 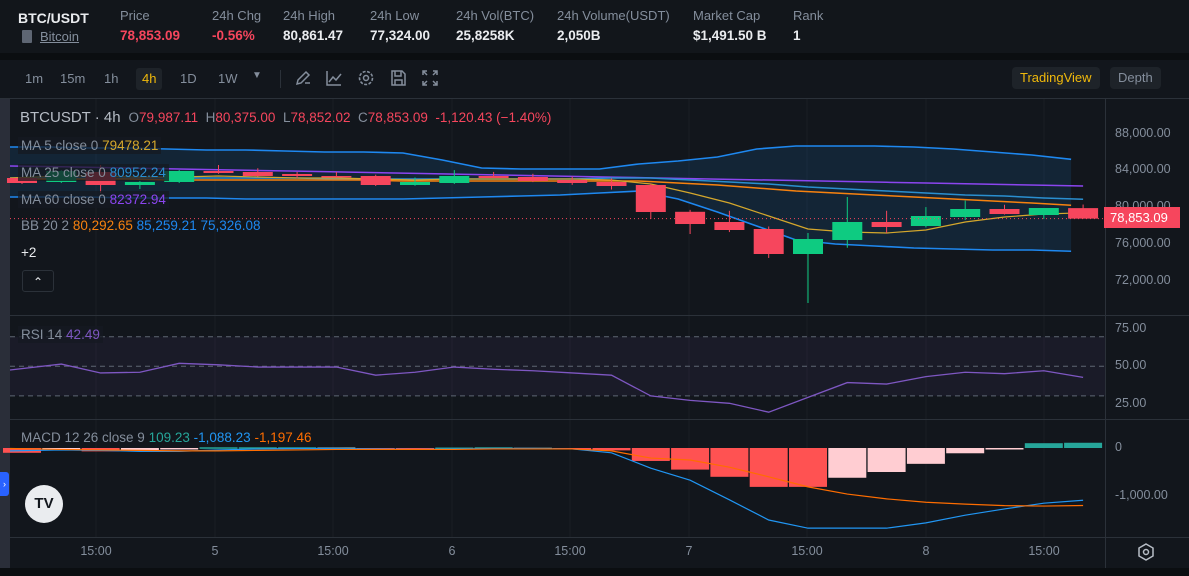 I want to click on macd-axis-tick: -1,000.00, so click(x=1141, y=495).